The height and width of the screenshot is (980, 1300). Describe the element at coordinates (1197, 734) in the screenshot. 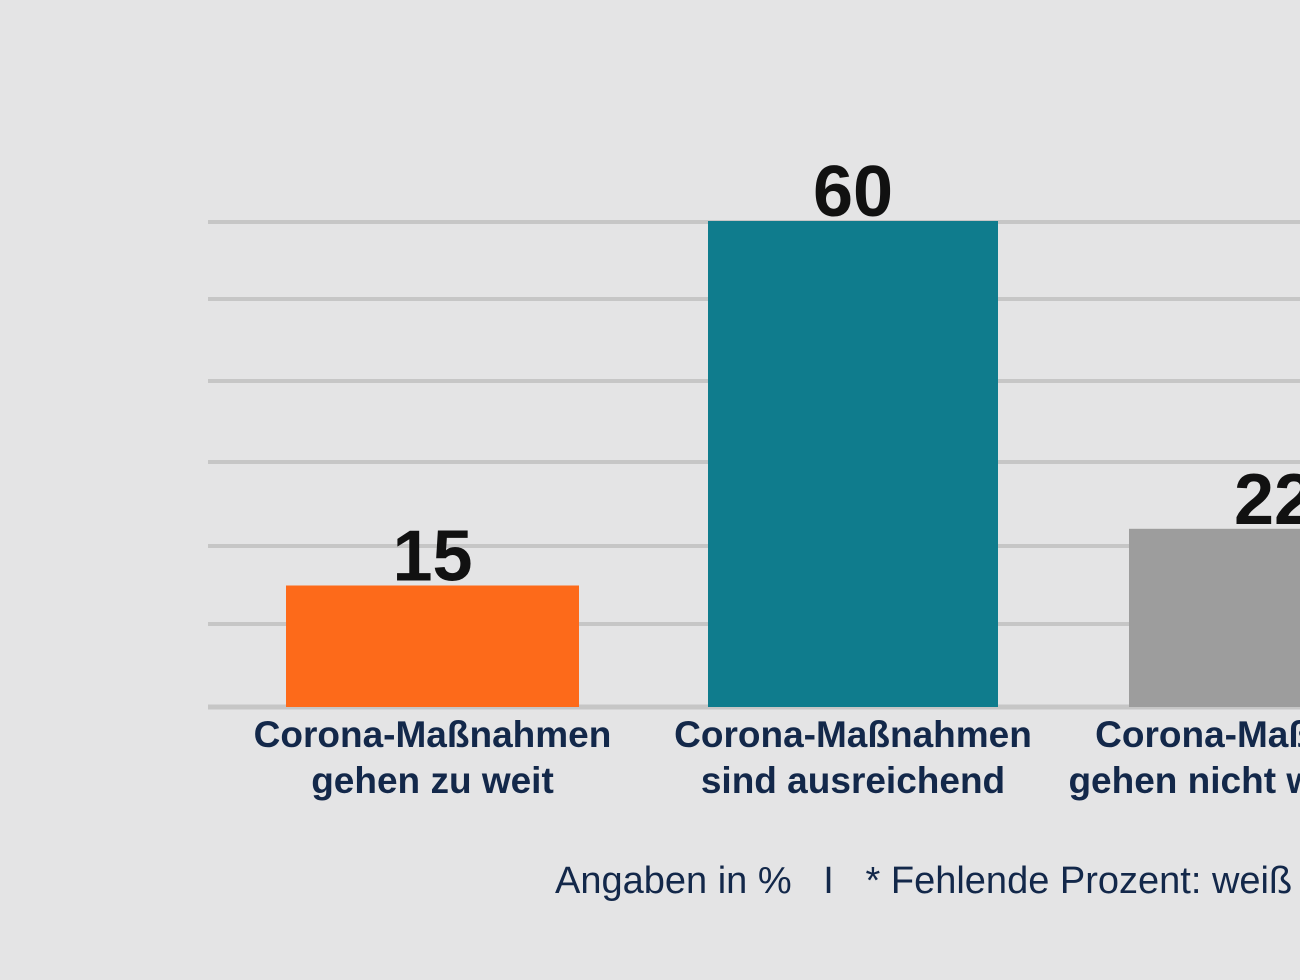

I see `category-label-3-line-1: Corona-Maßnahmen` at that location.